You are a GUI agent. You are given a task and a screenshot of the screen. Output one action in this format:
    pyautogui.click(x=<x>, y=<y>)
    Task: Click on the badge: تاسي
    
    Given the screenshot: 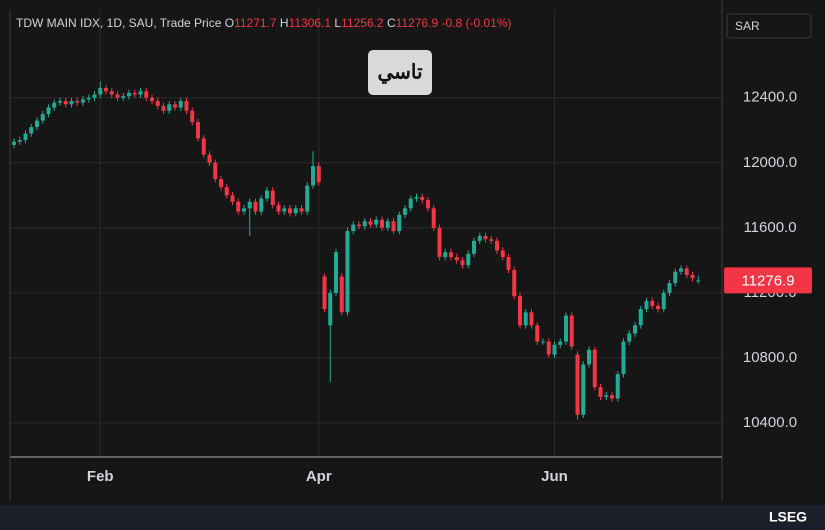 What is the action you would take?
    pyautogui.click(x=400, y=72)
    